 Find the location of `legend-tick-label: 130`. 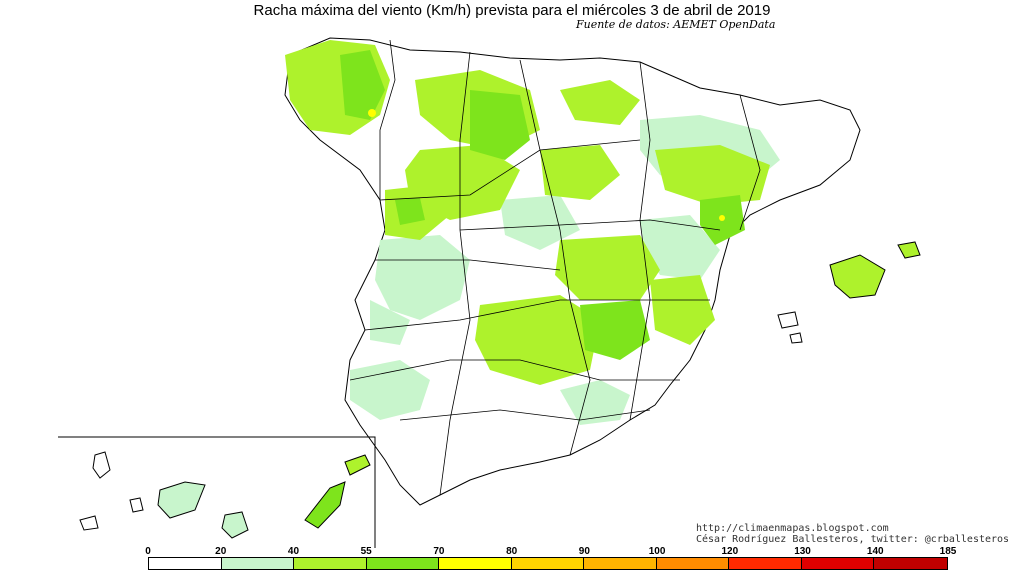

legend-tick-label: 130 is located at coordinates (802, 551).